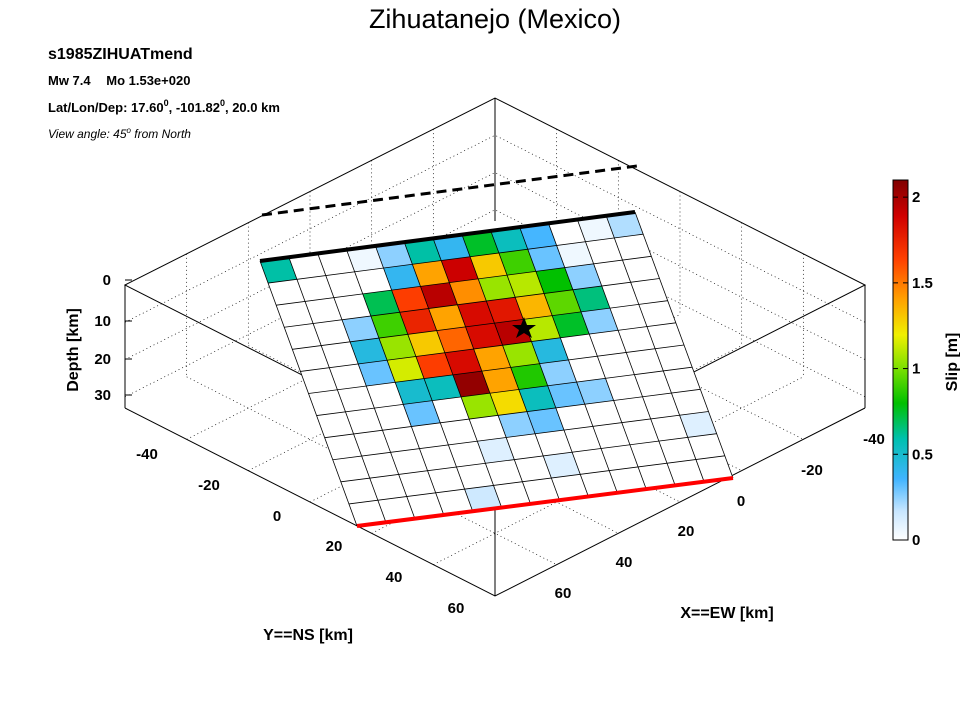 Image resolution: width=960 pixels, height=720 pixels. What do you see at coordinates (147, 454) in the screenshot?
I see `ns-tick-label: -40` at bounding box center [147, 454].